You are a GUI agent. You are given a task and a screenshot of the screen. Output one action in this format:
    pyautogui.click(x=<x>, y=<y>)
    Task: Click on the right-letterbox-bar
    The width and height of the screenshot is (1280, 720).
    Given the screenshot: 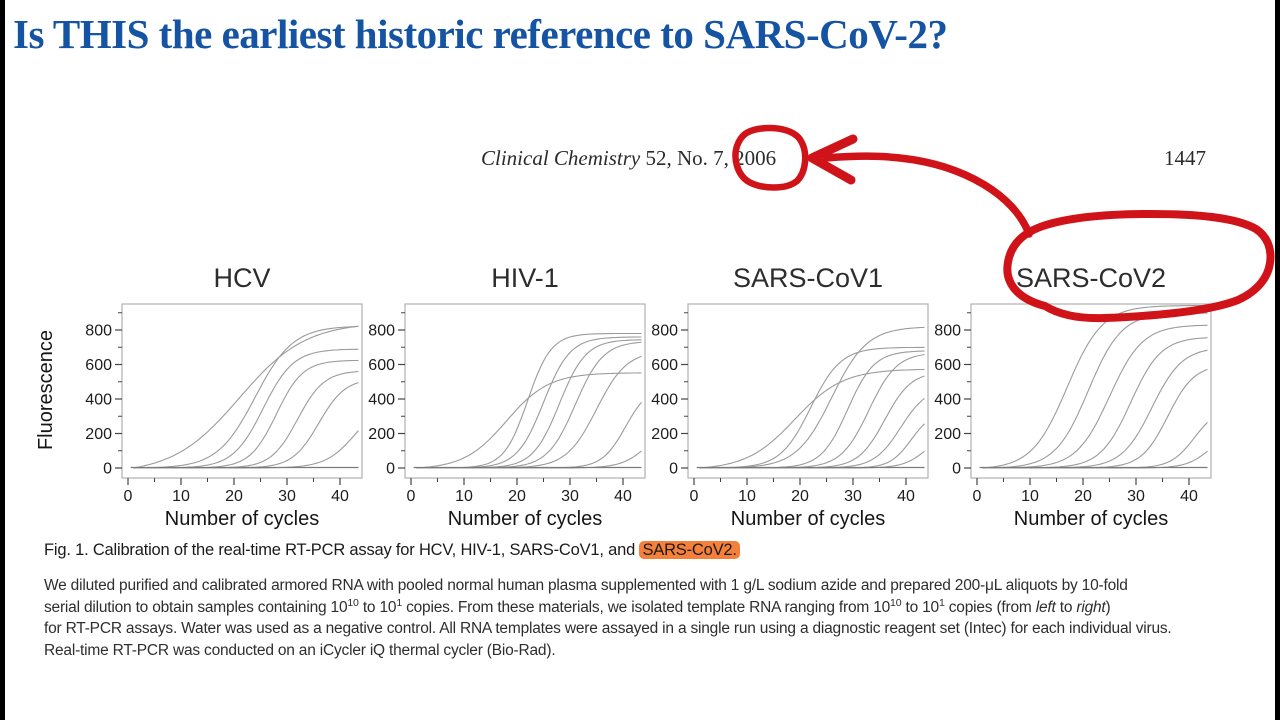 What is the action you would take?
    pyautogui.click(x=1277, y=360)
    